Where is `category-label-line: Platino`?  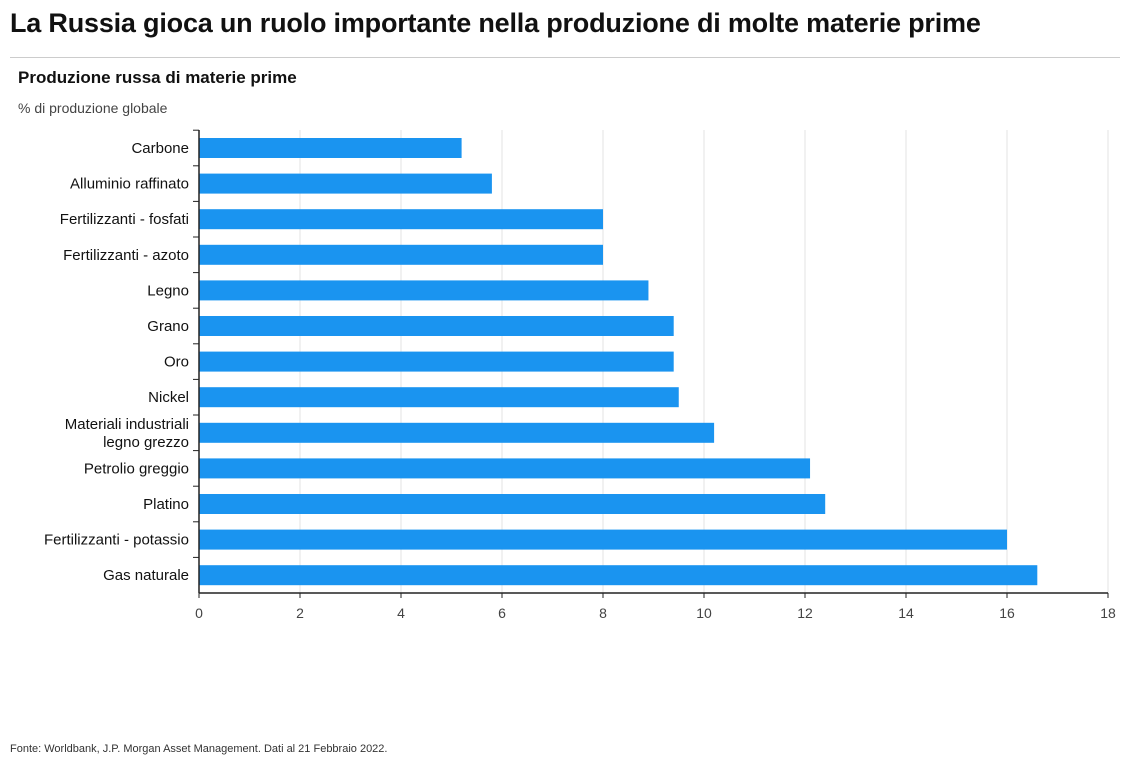
category-label-line: Platino is located at coordinates (166, 504).